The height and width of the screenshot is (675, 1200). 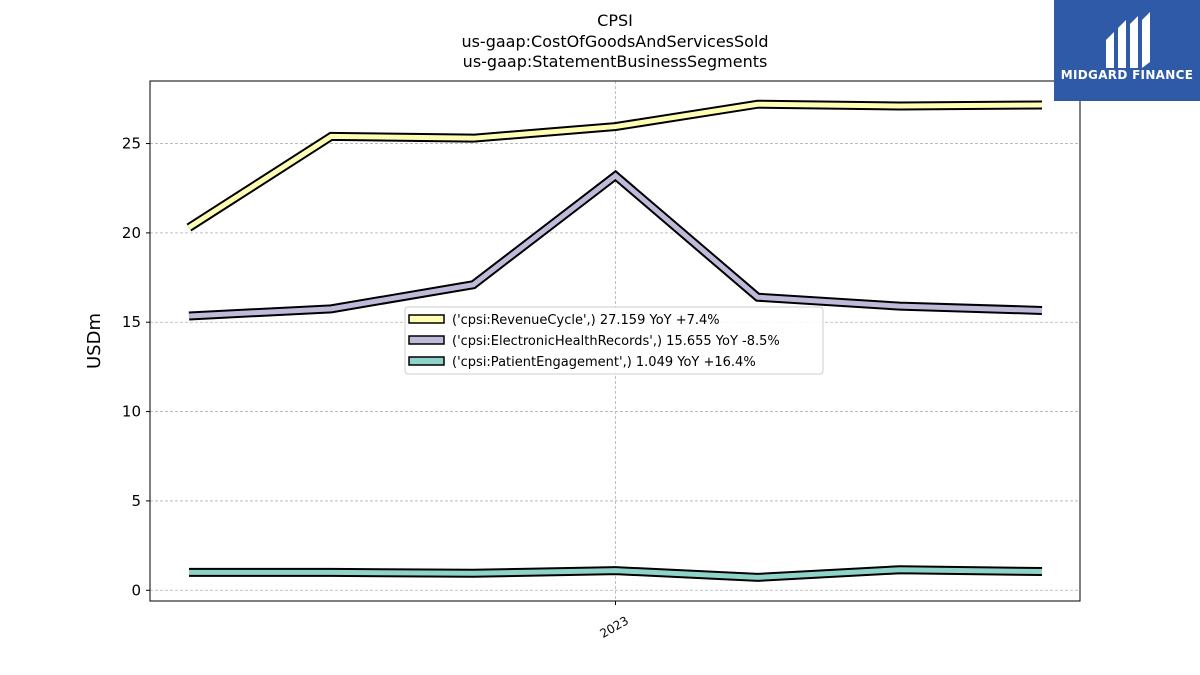 I want to click on y-tick-label: 5, so click(x=136, y=501).